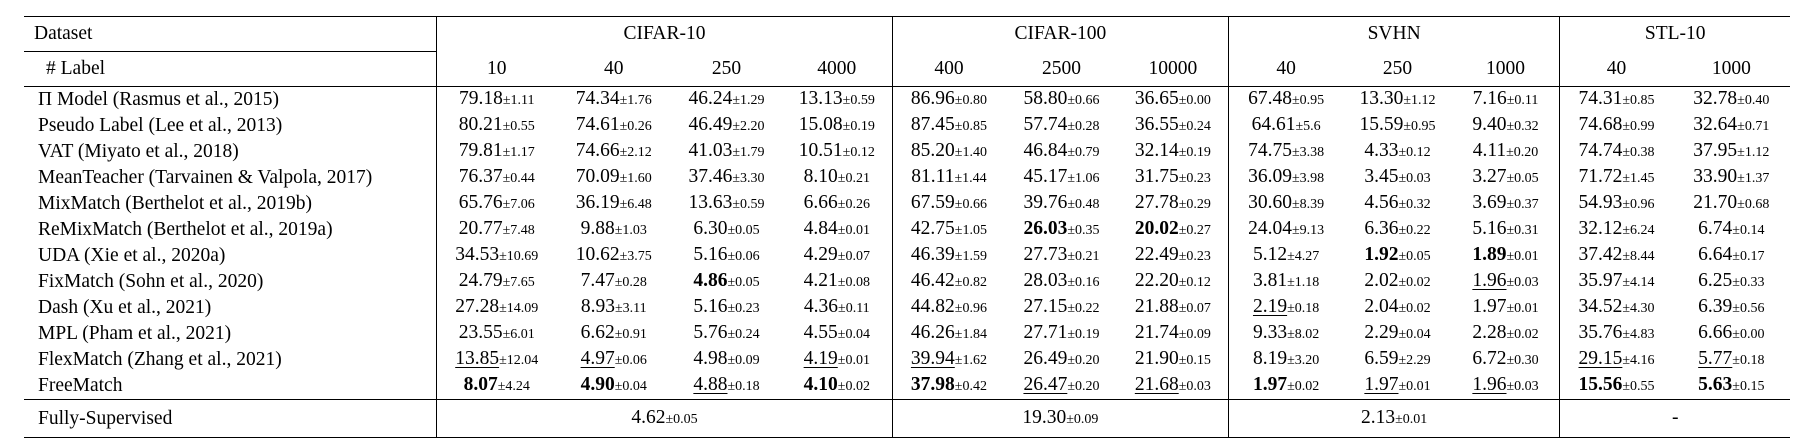 The image size is (1812, 438). Describe the element at coordinates (1378, 417) in the screenshot. I see `fully-supervised-value: 2.13` at that location.